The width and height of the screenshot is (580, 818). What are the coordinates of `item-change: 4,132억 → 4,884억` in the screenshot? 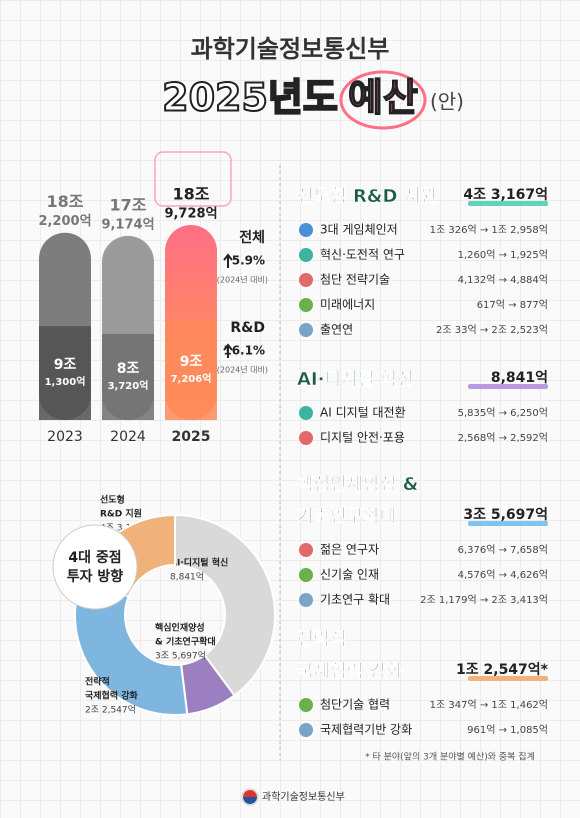 It's located at (503, 280).